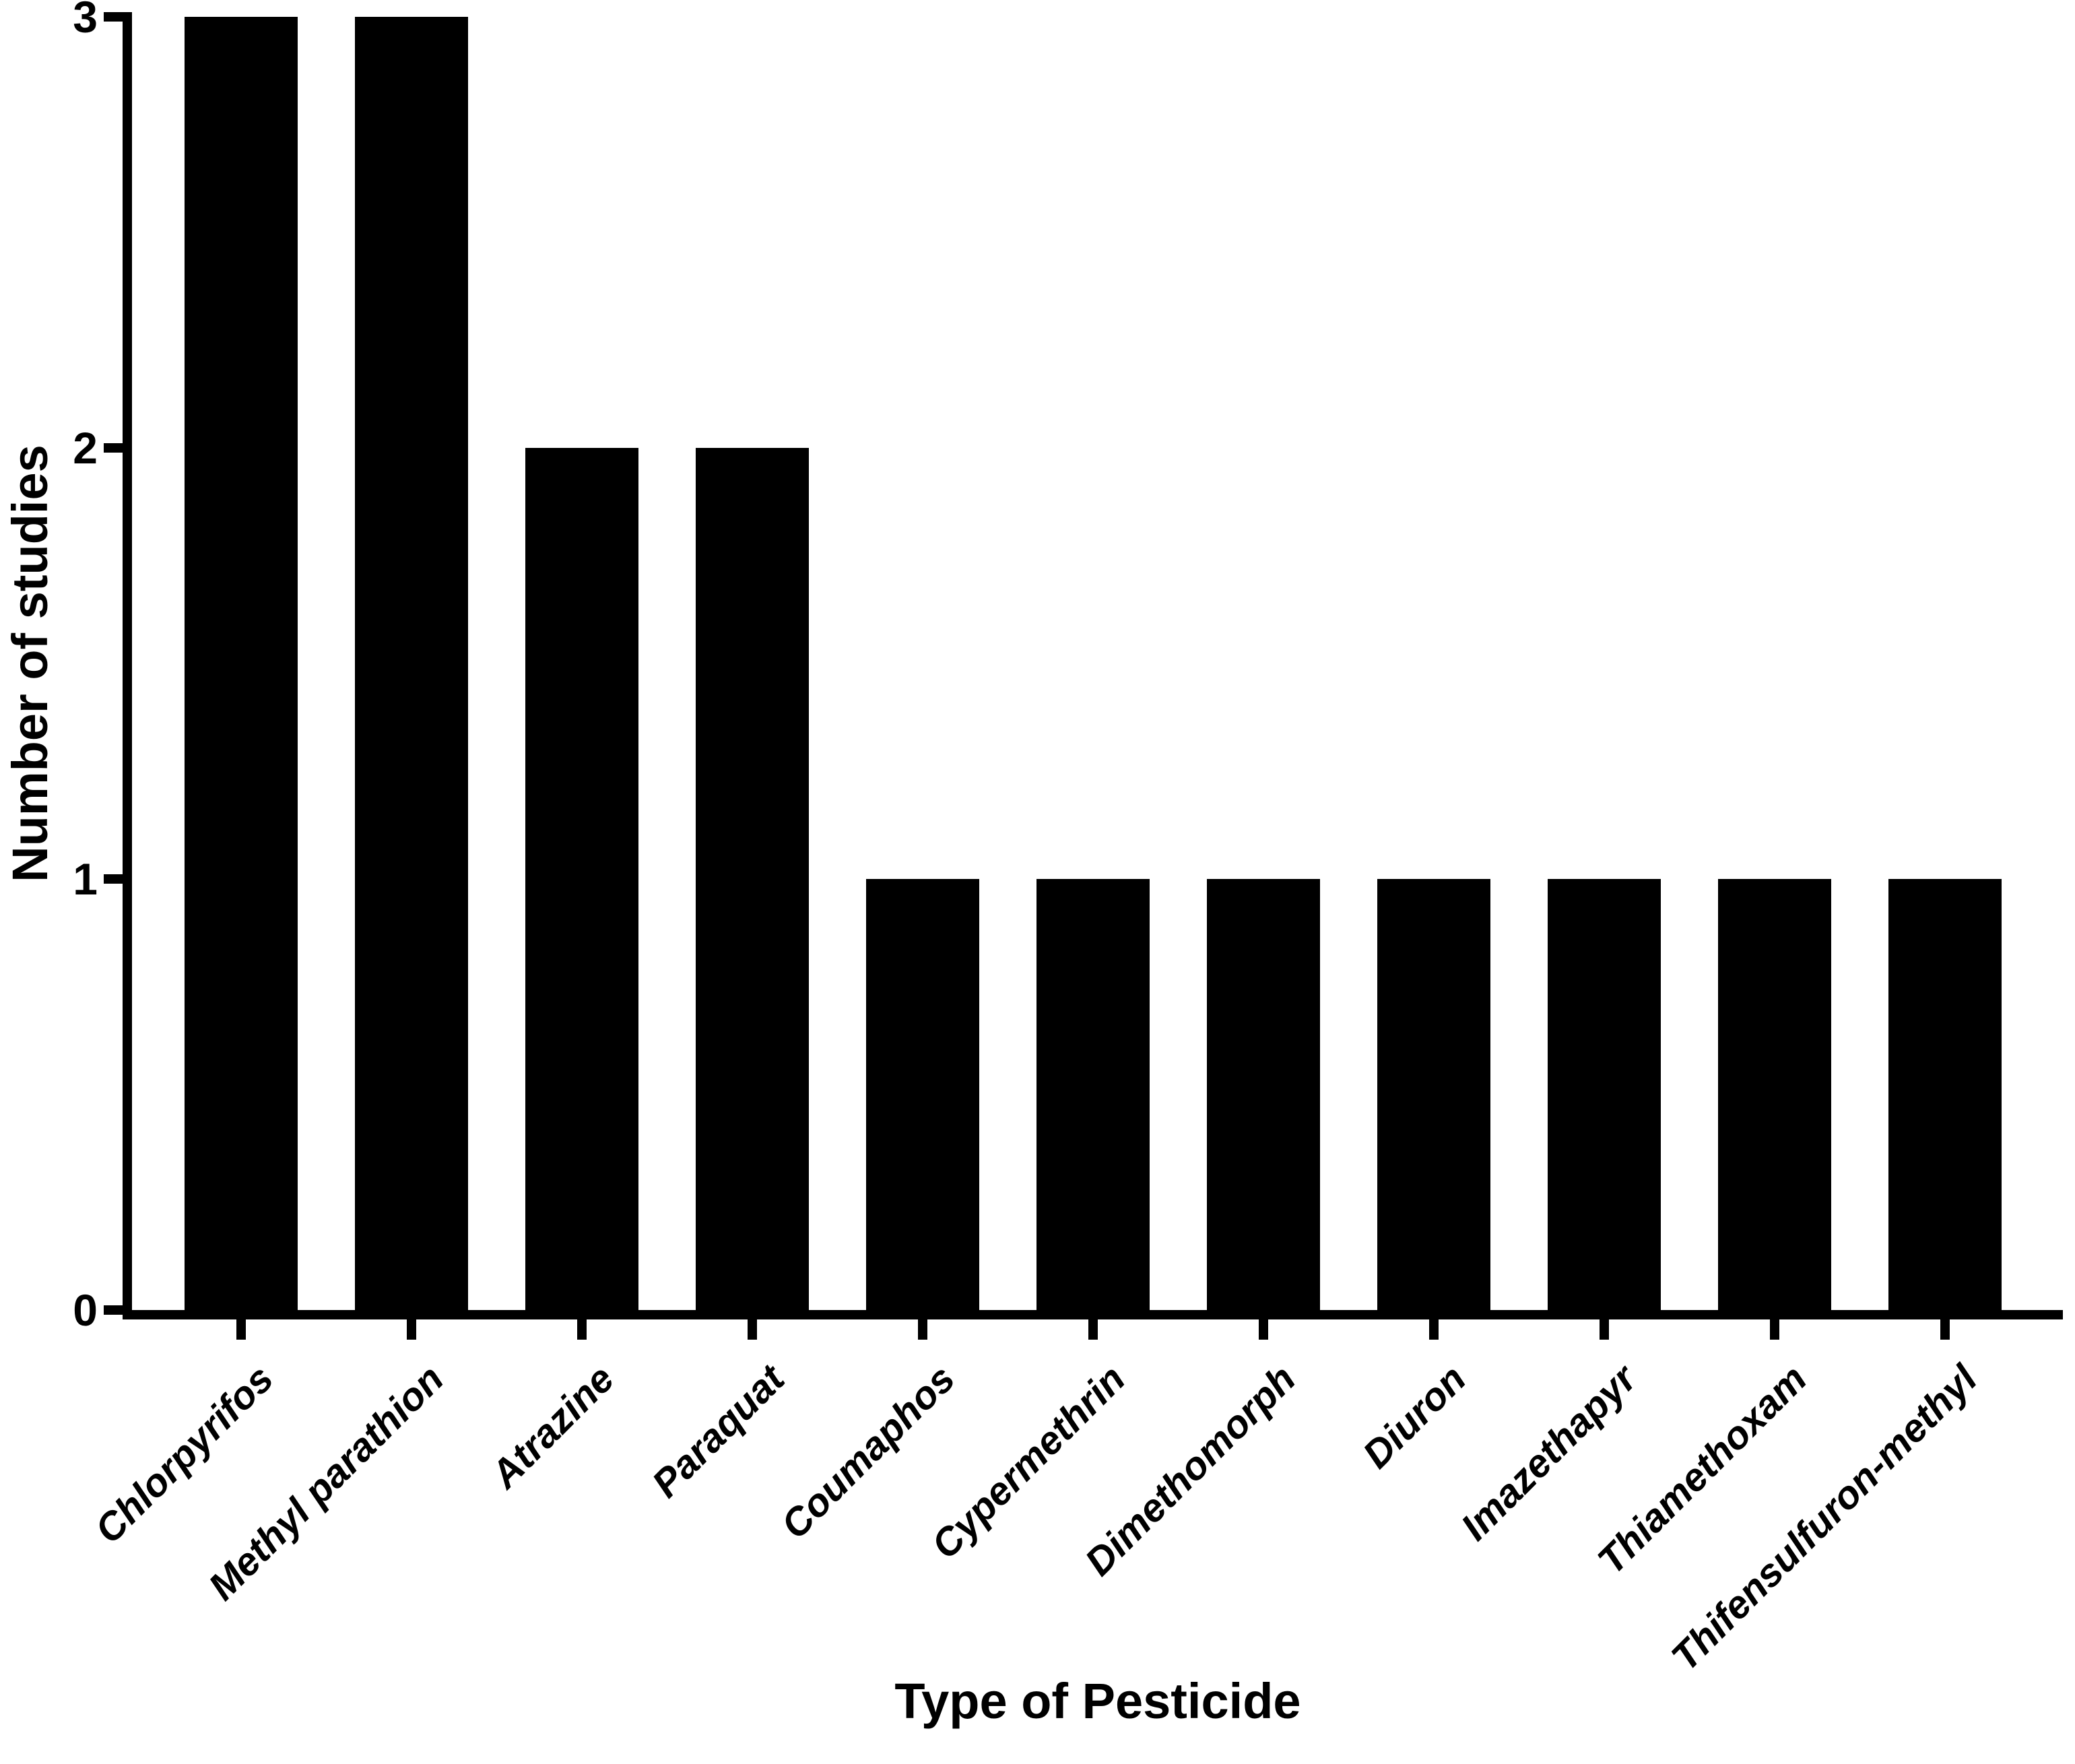 This screenshot has height=1764, width=2075. What do you see at coordinates (1093, 1099) in the screenshot?
I see `bar-cypermethrin` at bounding box center [1093, 1099].